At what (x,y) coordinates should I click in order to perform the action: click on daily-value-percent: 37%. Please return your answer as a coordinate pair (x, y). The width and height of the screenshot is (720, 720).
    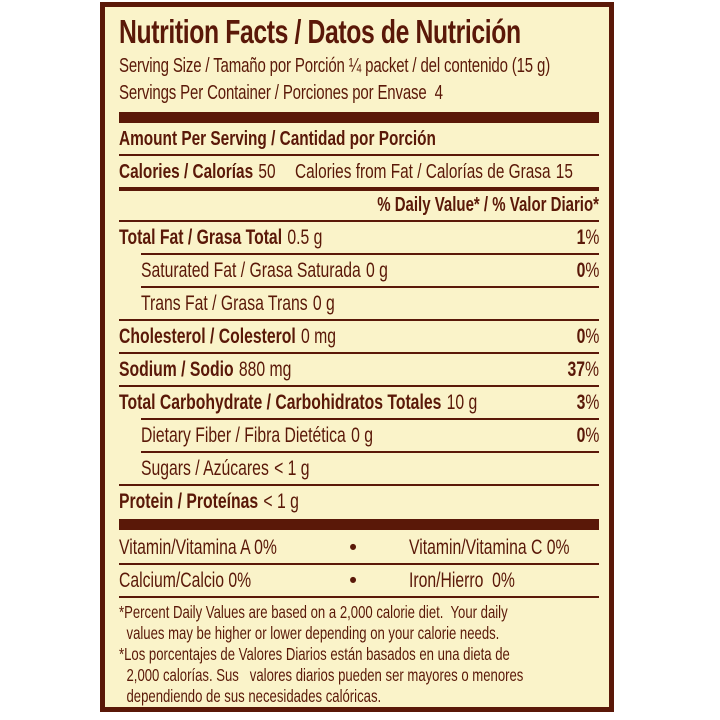
    Looking at the image, I should click on (583, 369).